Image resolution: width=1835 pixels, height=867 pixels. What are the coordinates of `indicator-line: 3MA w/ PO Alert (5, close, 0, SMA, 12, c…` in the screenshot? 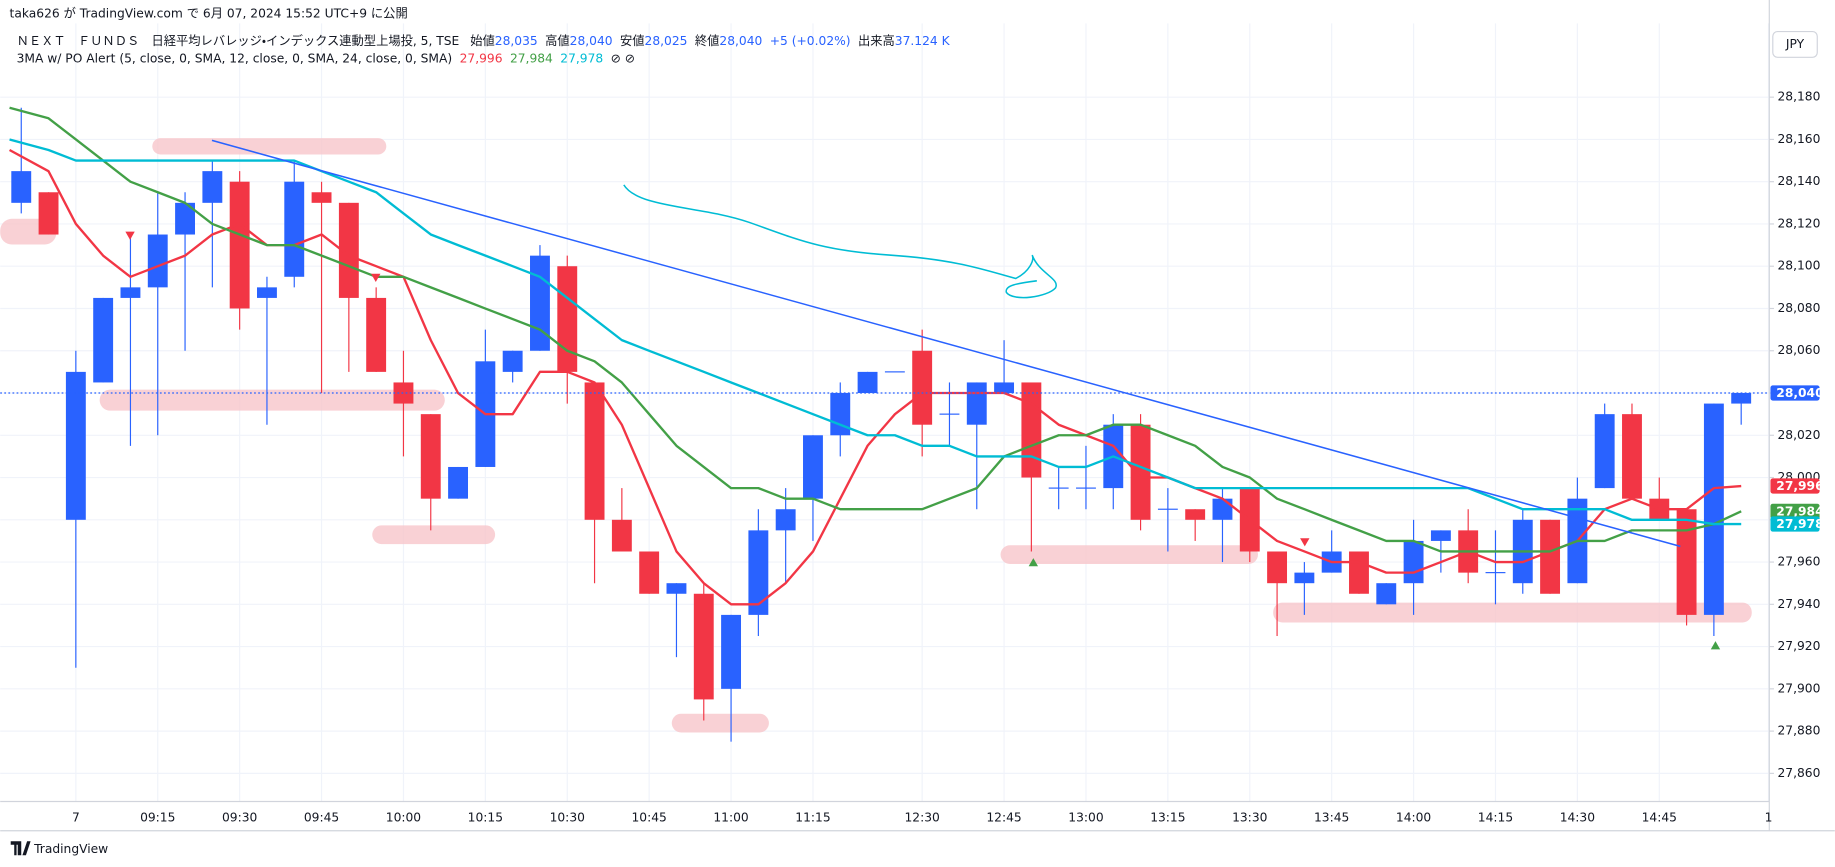 It's located at (326, 58).